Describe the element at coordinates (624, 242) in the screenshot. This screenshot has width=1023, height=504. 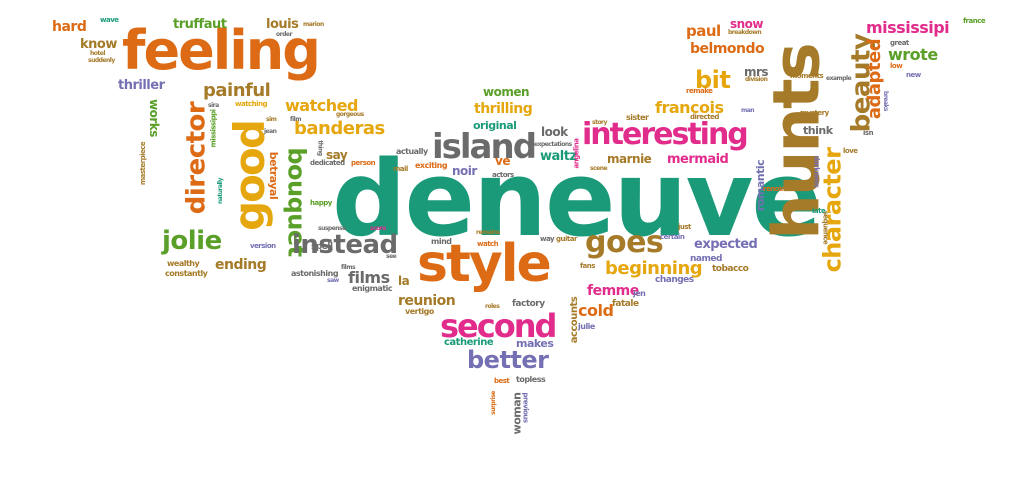
I see `word: goes` at that location.